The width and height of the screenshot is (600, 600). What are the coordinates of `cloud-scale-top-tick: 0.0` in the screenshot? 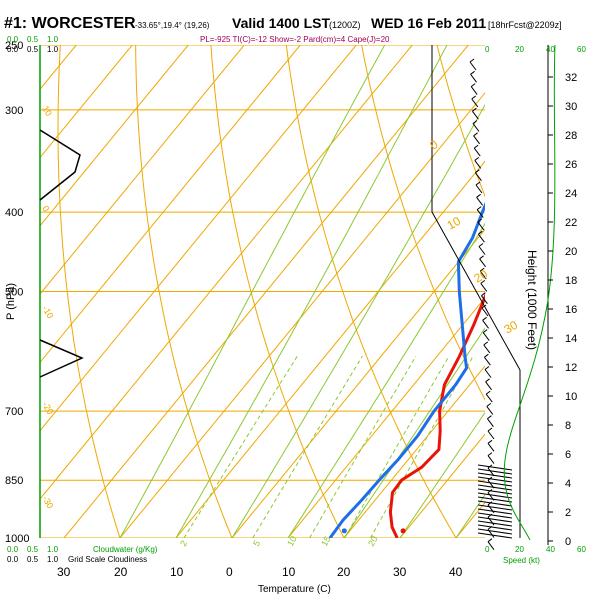 It's located at (13, 39).